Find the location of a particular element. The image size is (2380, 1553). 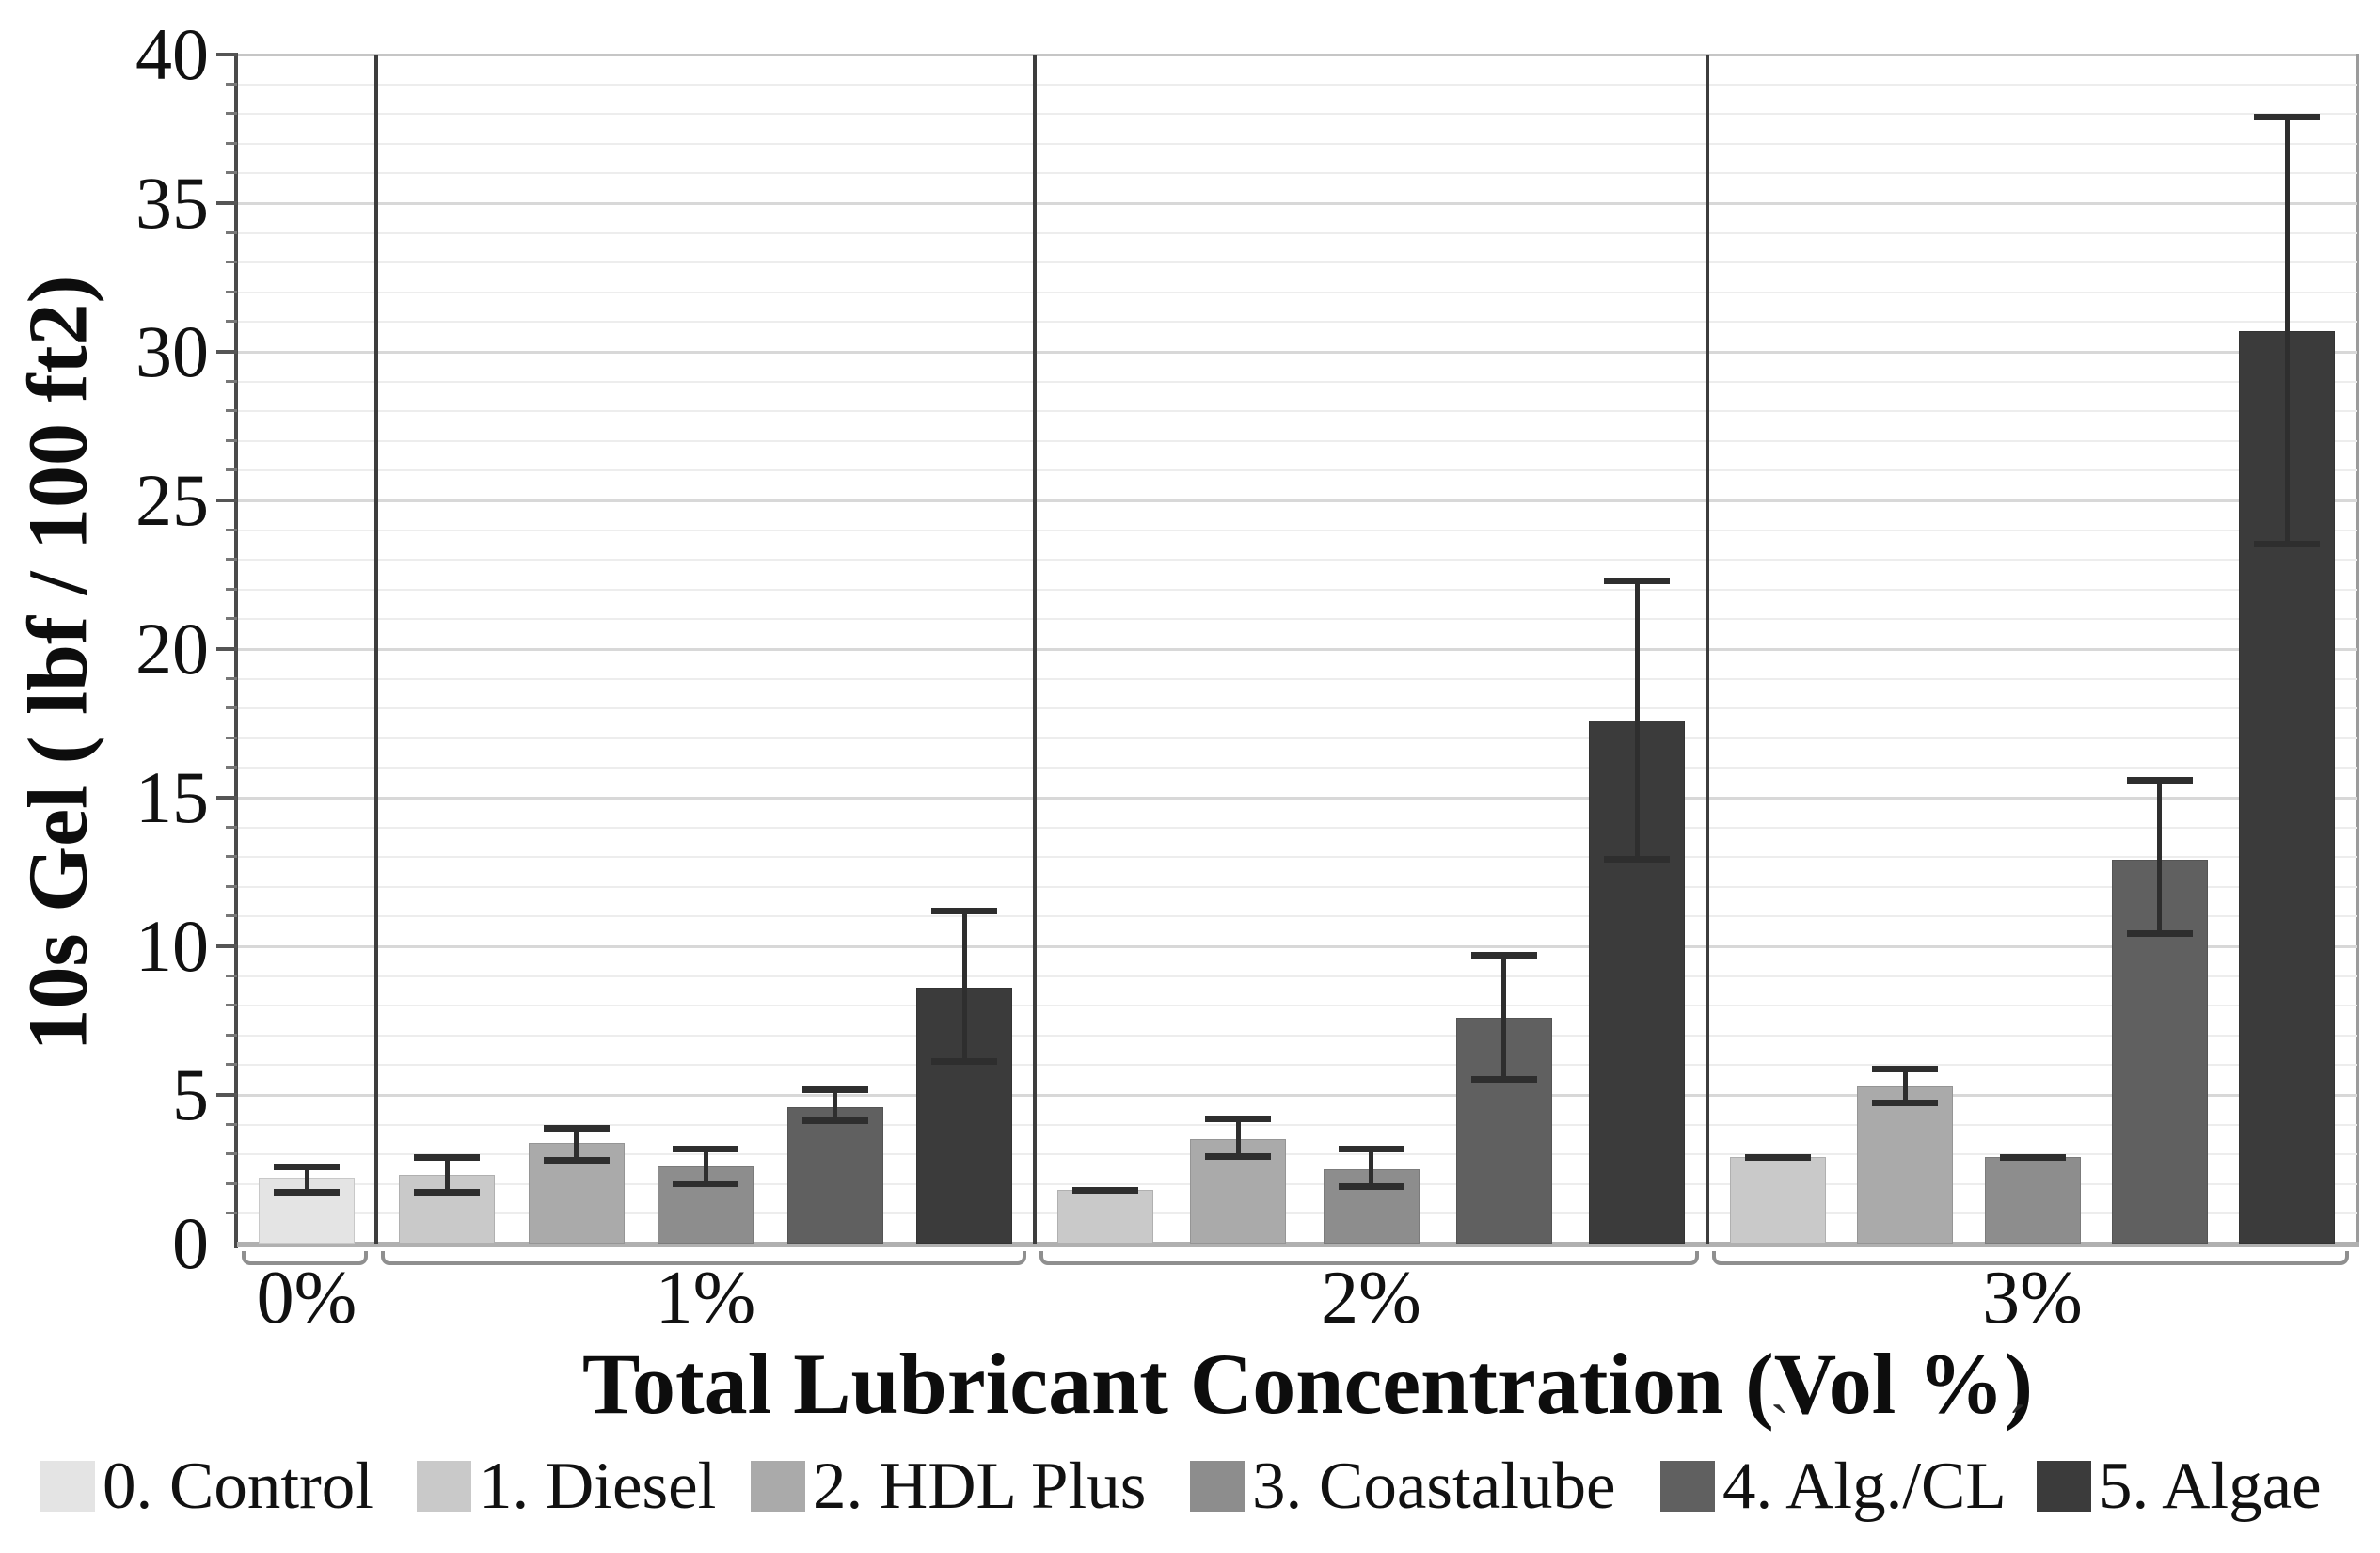

plot-right-border is located at coordinates (2357, 649).